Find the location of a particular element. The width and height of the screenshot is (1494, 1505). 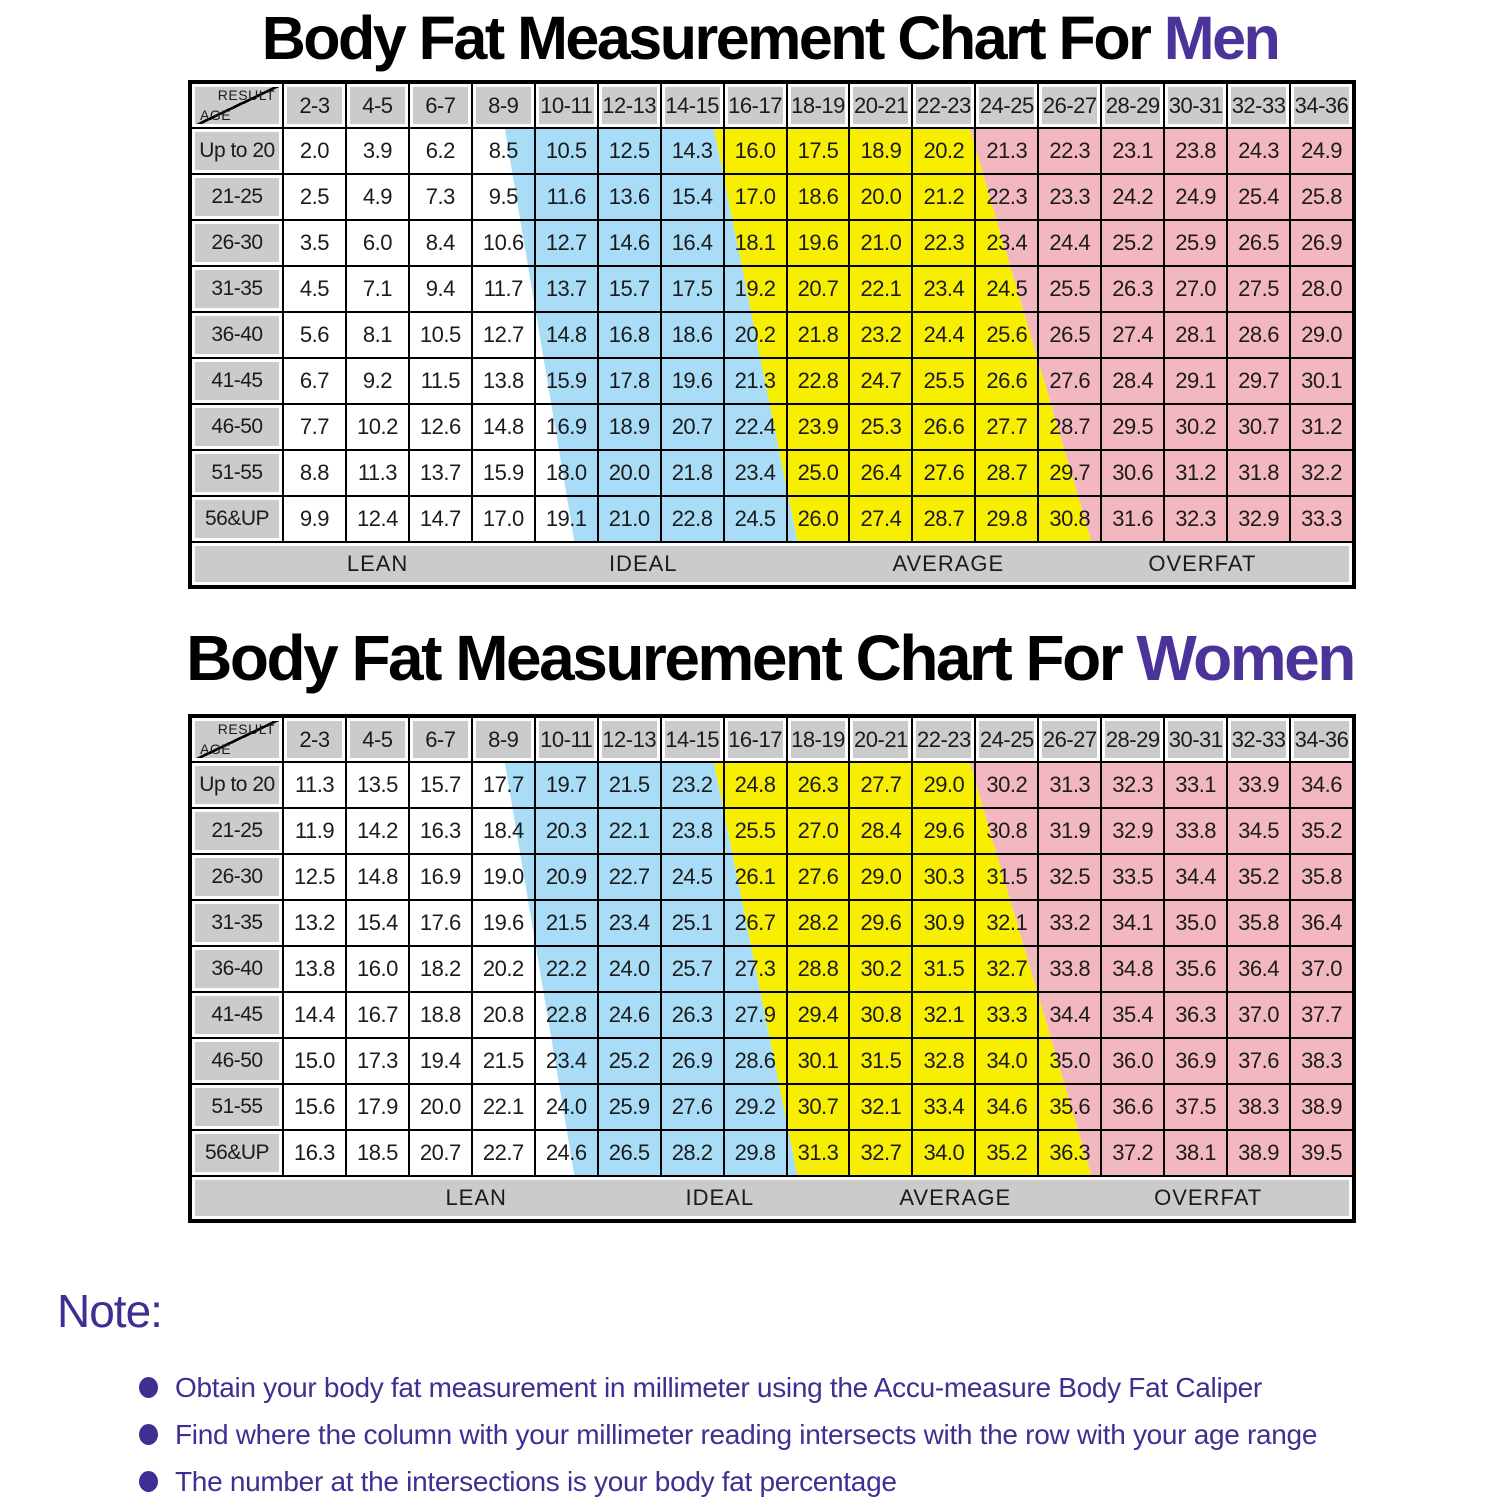

value-cell: 33.3 is located at coordinates (1321, 519).